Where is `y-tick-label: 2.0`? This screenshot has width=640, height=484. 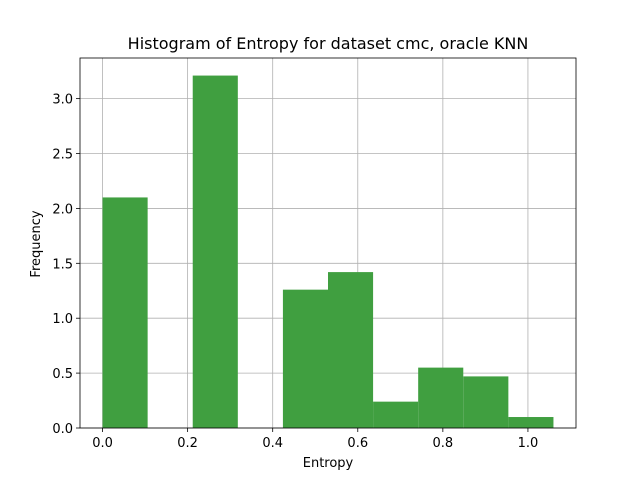 y-tick-label: 2.0 is located at coordinates (62, 209).